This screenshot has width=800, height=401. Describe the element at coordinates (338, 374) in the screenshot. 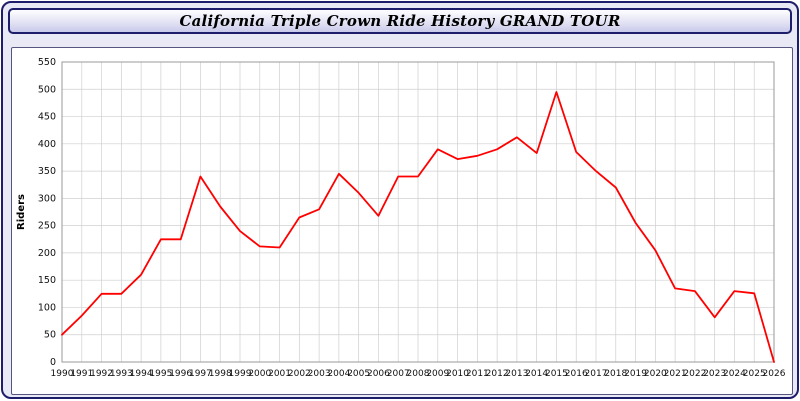

I see `svg-text: 2004` at that location.